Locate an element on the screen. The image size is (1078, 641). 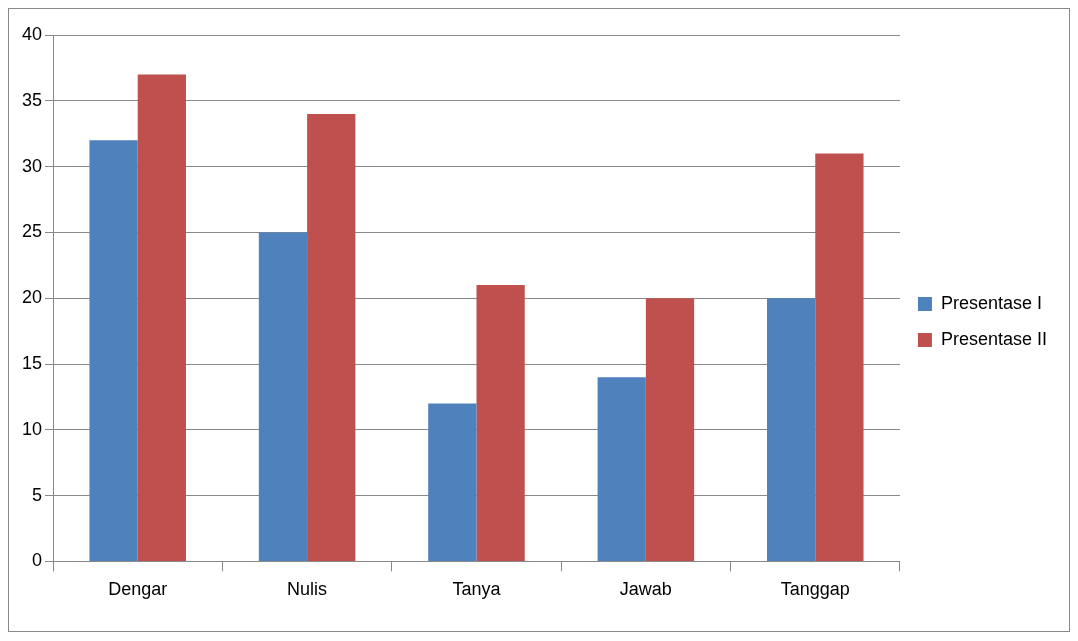
x-tick-label: Nulis is located at coordinates (307, 589).